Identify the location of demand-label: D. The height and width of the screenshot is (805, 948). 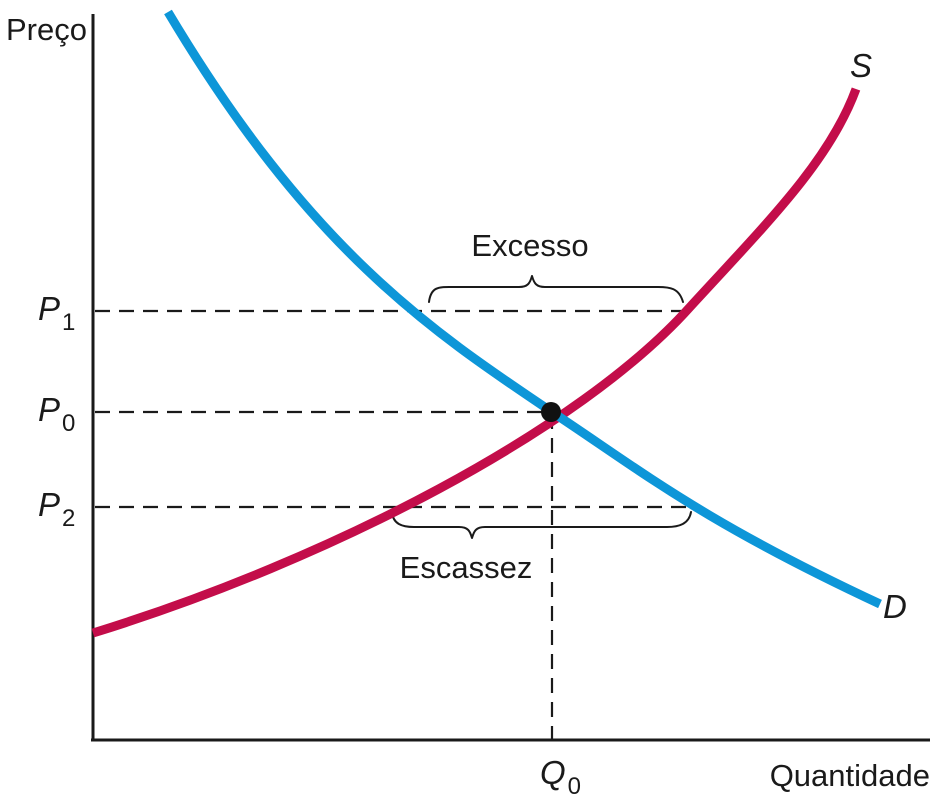
(895, 606).